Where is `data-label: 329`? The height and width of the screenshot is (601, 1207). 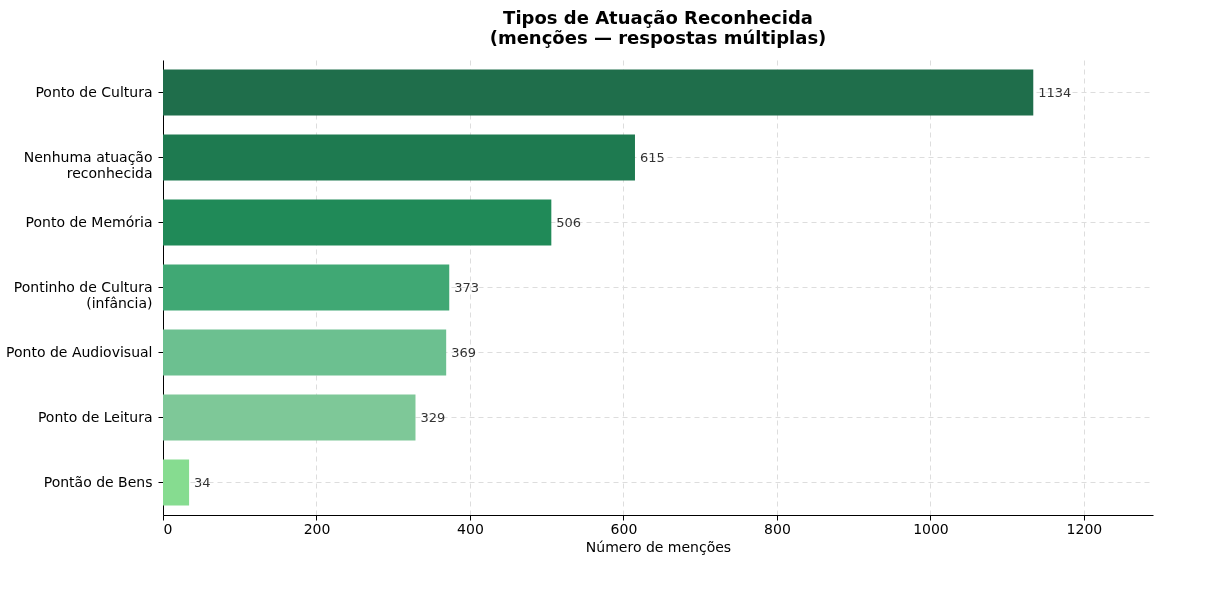 data-label: 329 is located at coordinates (433, 417).